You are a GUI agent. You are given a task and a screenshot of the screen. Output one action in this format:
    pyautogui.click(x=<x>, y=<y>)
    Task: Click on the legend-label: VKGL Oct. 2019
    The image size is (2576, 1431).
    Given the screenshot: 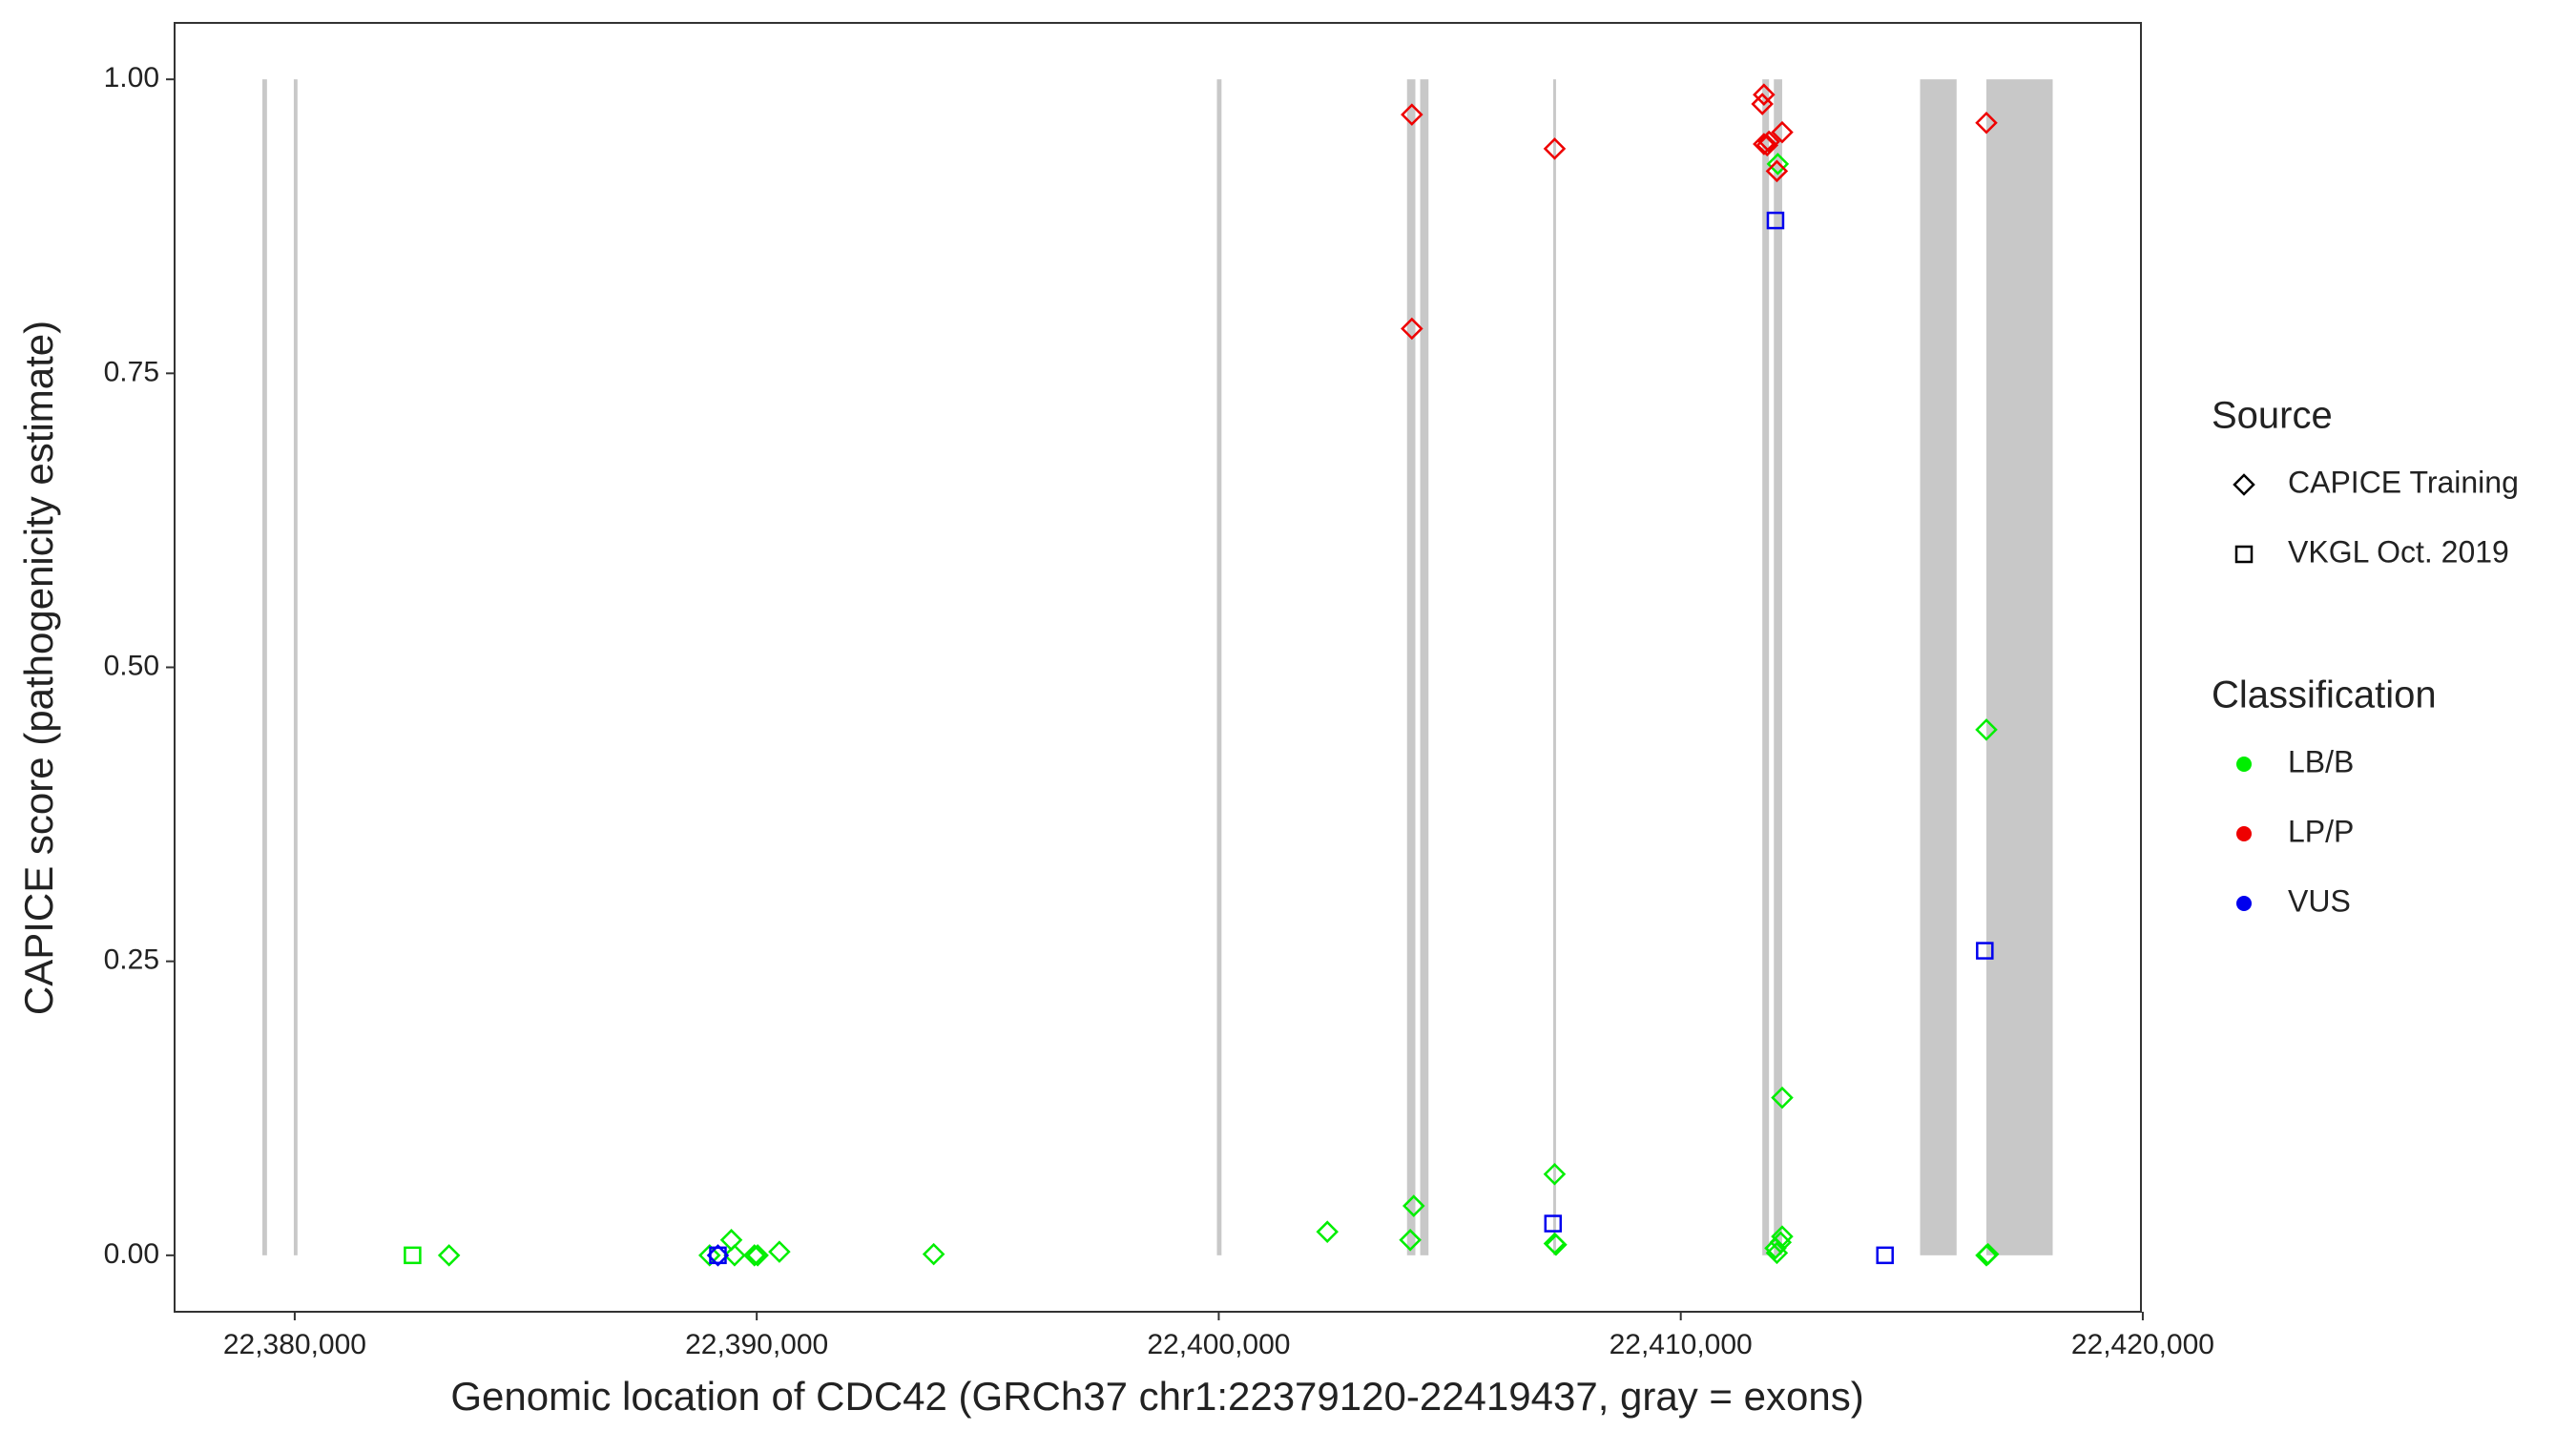 What is the action you would take?
    pyautogui.click(x=2398, y=551)
    